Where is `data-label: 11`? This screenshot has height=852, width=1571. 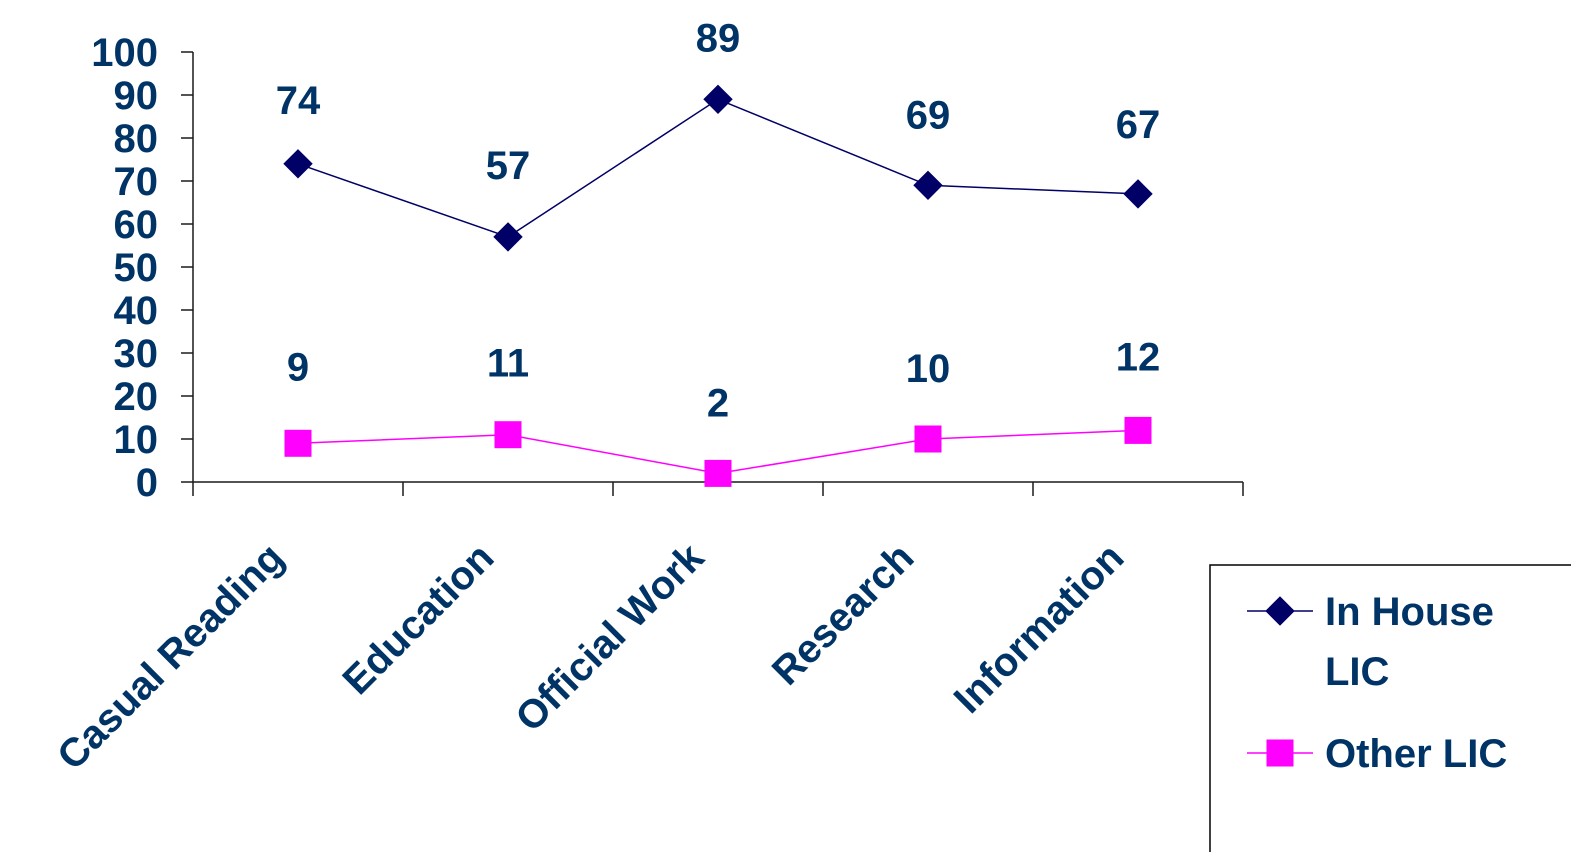 data-label: 11 is located at coordinates (508, 364).